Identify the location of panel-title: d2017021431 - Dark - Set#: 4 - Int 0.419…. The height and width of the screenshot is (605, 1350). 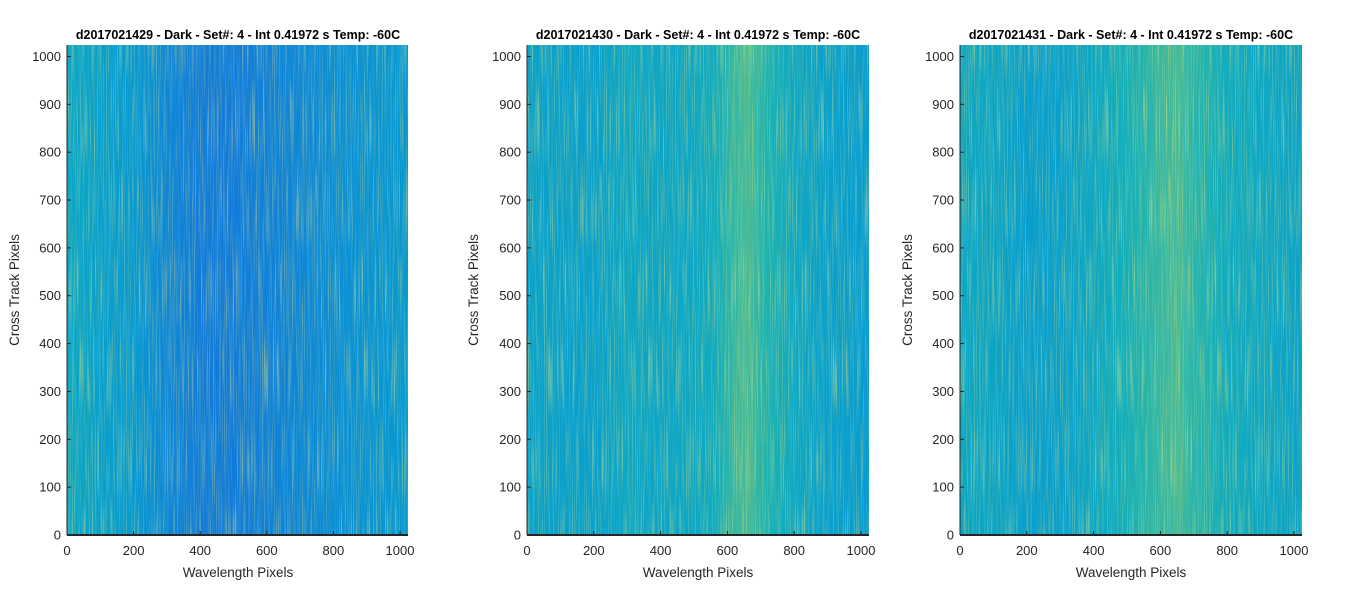
(1131, 35).